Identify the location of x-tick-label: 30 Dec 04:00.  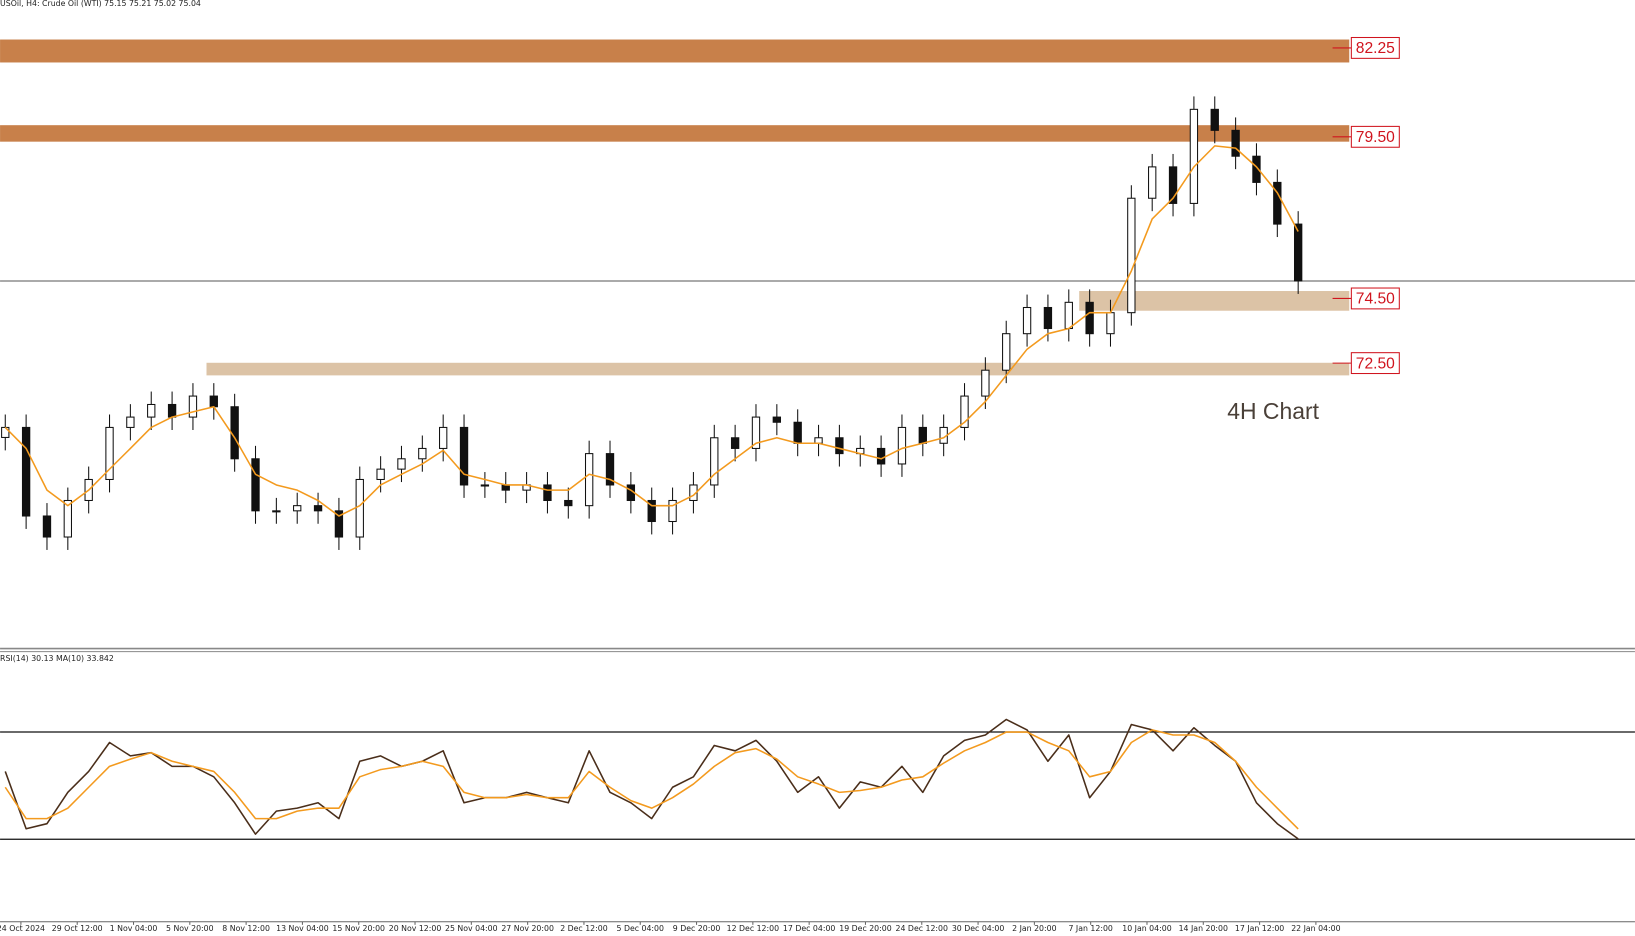
(978, 928).